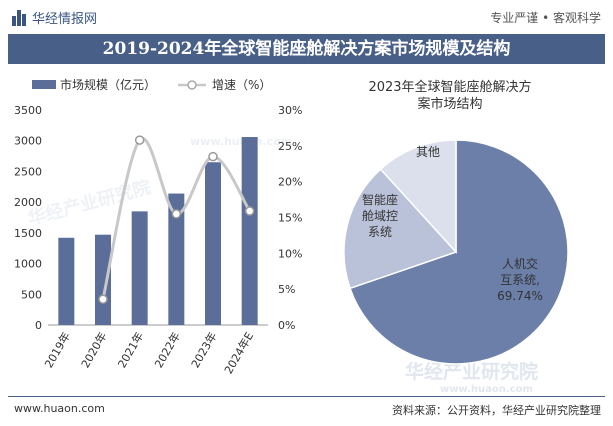  I want to click on y2-tick-label: 20%, so click(290, 182).